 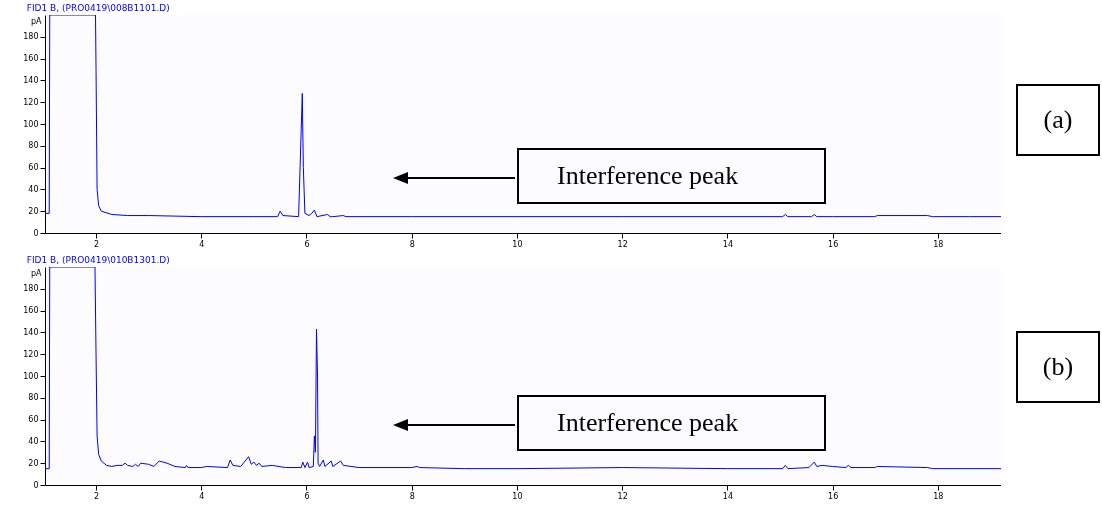 What do you see at coordinates (98, 8) in the screenshot?
I see `chart-title: FID1 B, (PRO0419\008B1101.D)` at bounding box center [98, 8].